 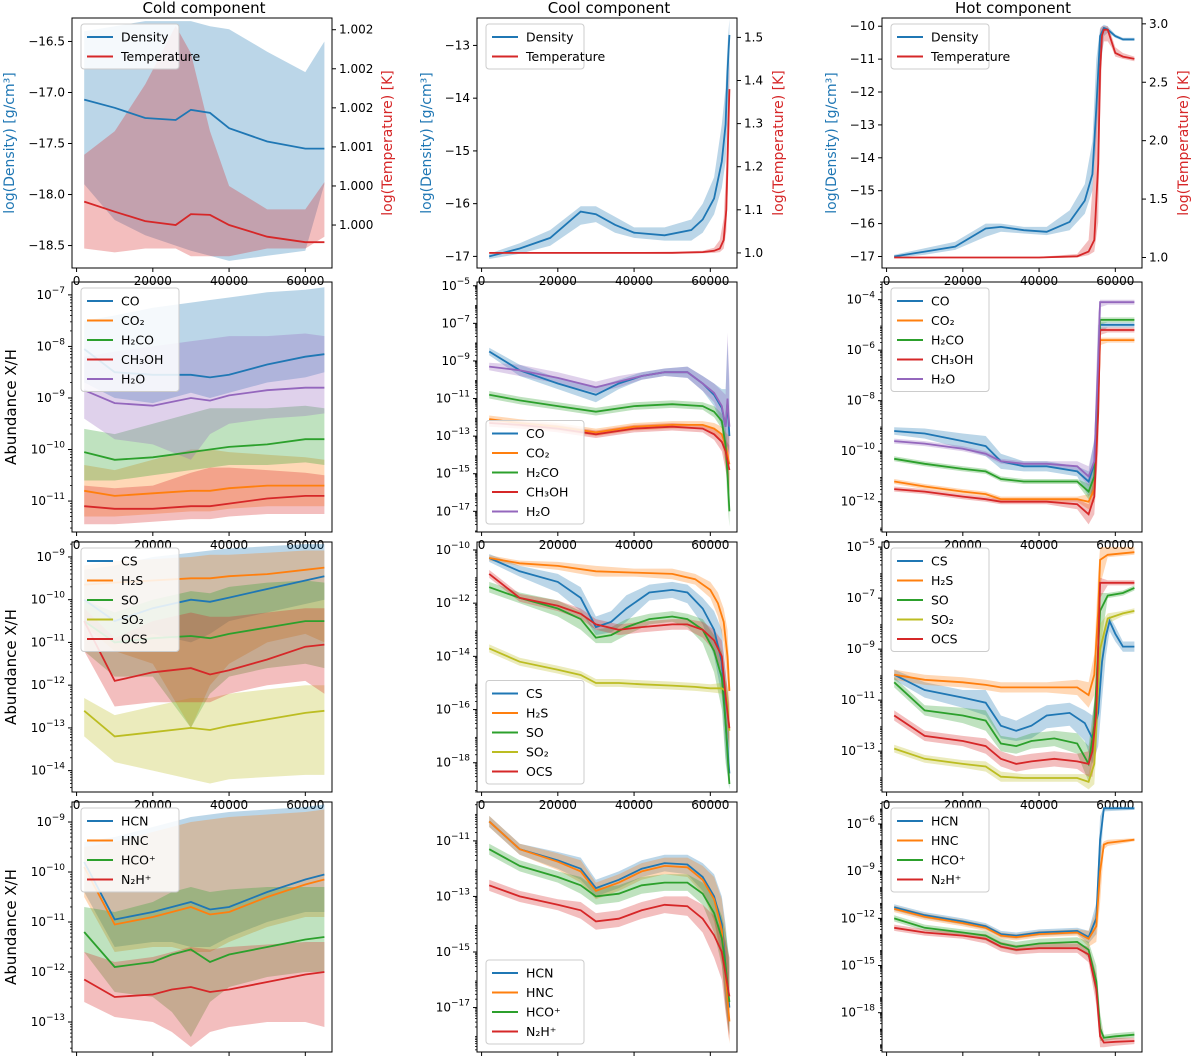 I want to click on legend: CO CO₂ H₂CO CH₃OH H₂O, so click(x=940, y=339).